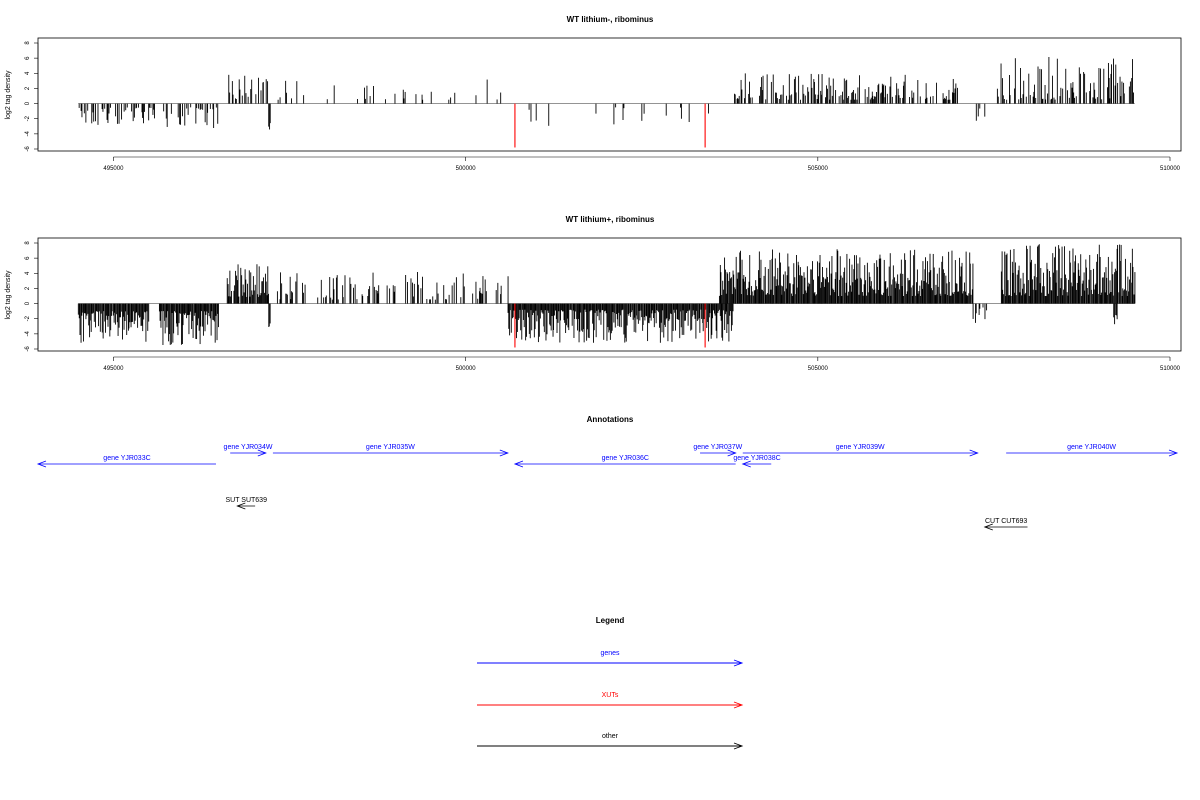 The image size is (1200, 800). What do you see at coordinates (860, 447) in the screenshot?
I see `annotation-label: gene YJR039W` at bounding box center [860, 447].